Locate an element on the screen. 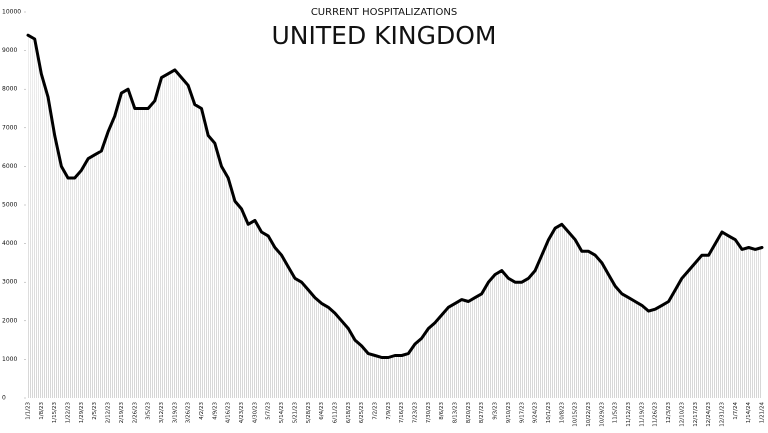 Image resolution: width=768 pixels, height=433 pixels. x-tick-label: 1/7/24 is located at coordinates (736, 410).